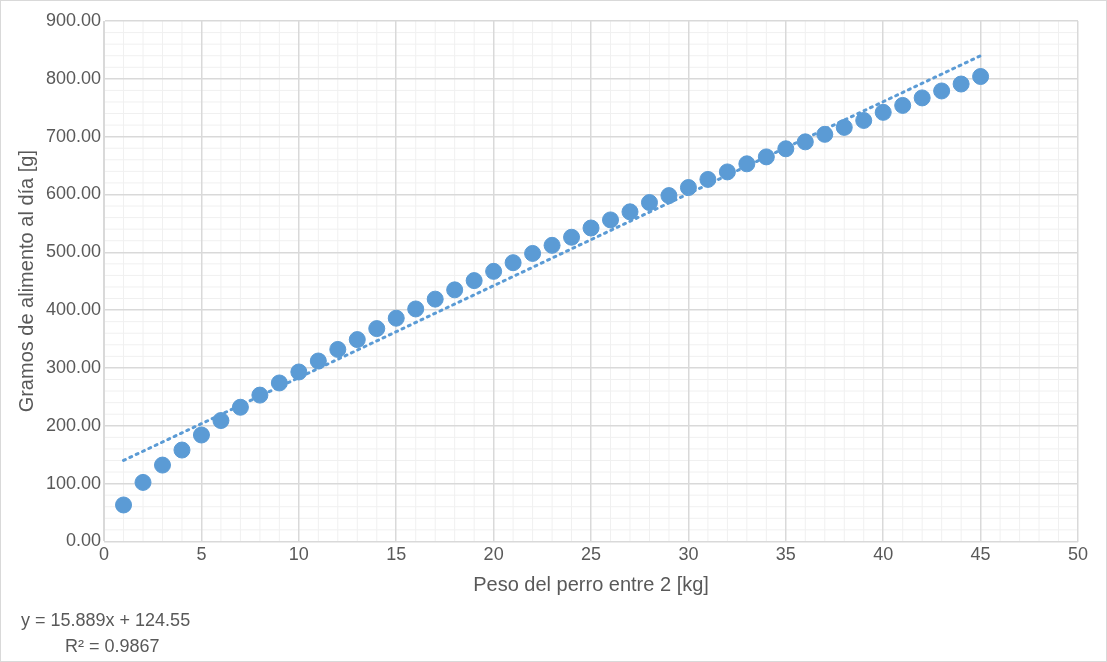 Image resolution: width=1107 pixels, height=662 pixels. What do you see at coordinates (1078, 554) in the screenshot?
I see `x-tick-label: 50` at bounding box center [1078, 554].